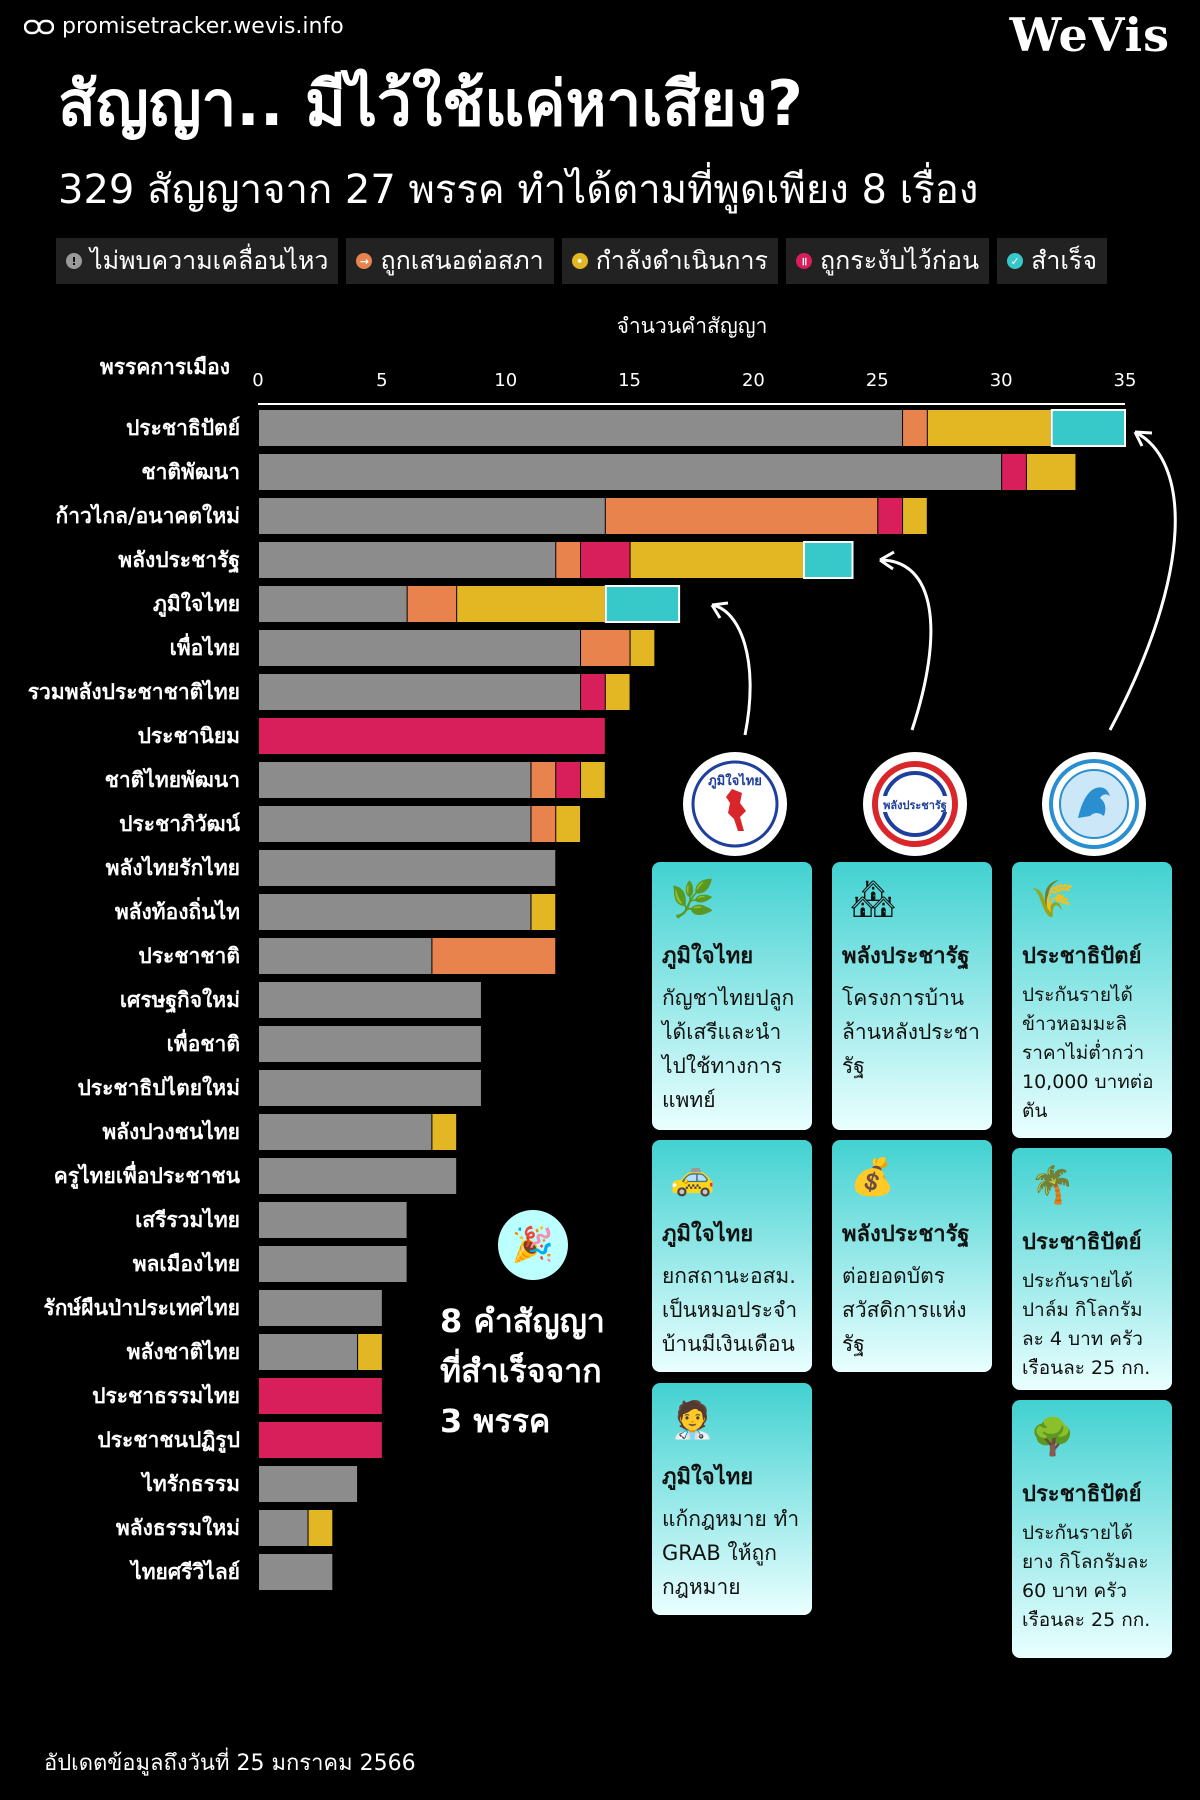  I want to click on rice-icon: 🌾, so click(1052, 899).